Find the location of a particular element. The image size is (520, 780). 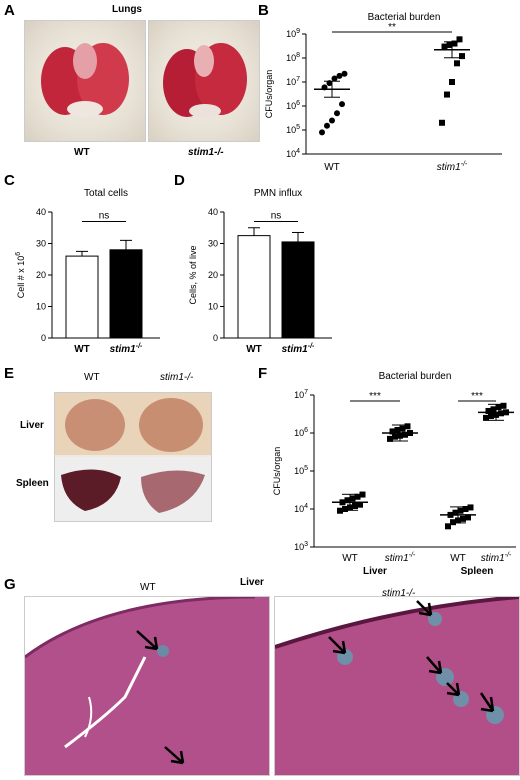

liver-spleen-photo is located at coordinates (133, 457).